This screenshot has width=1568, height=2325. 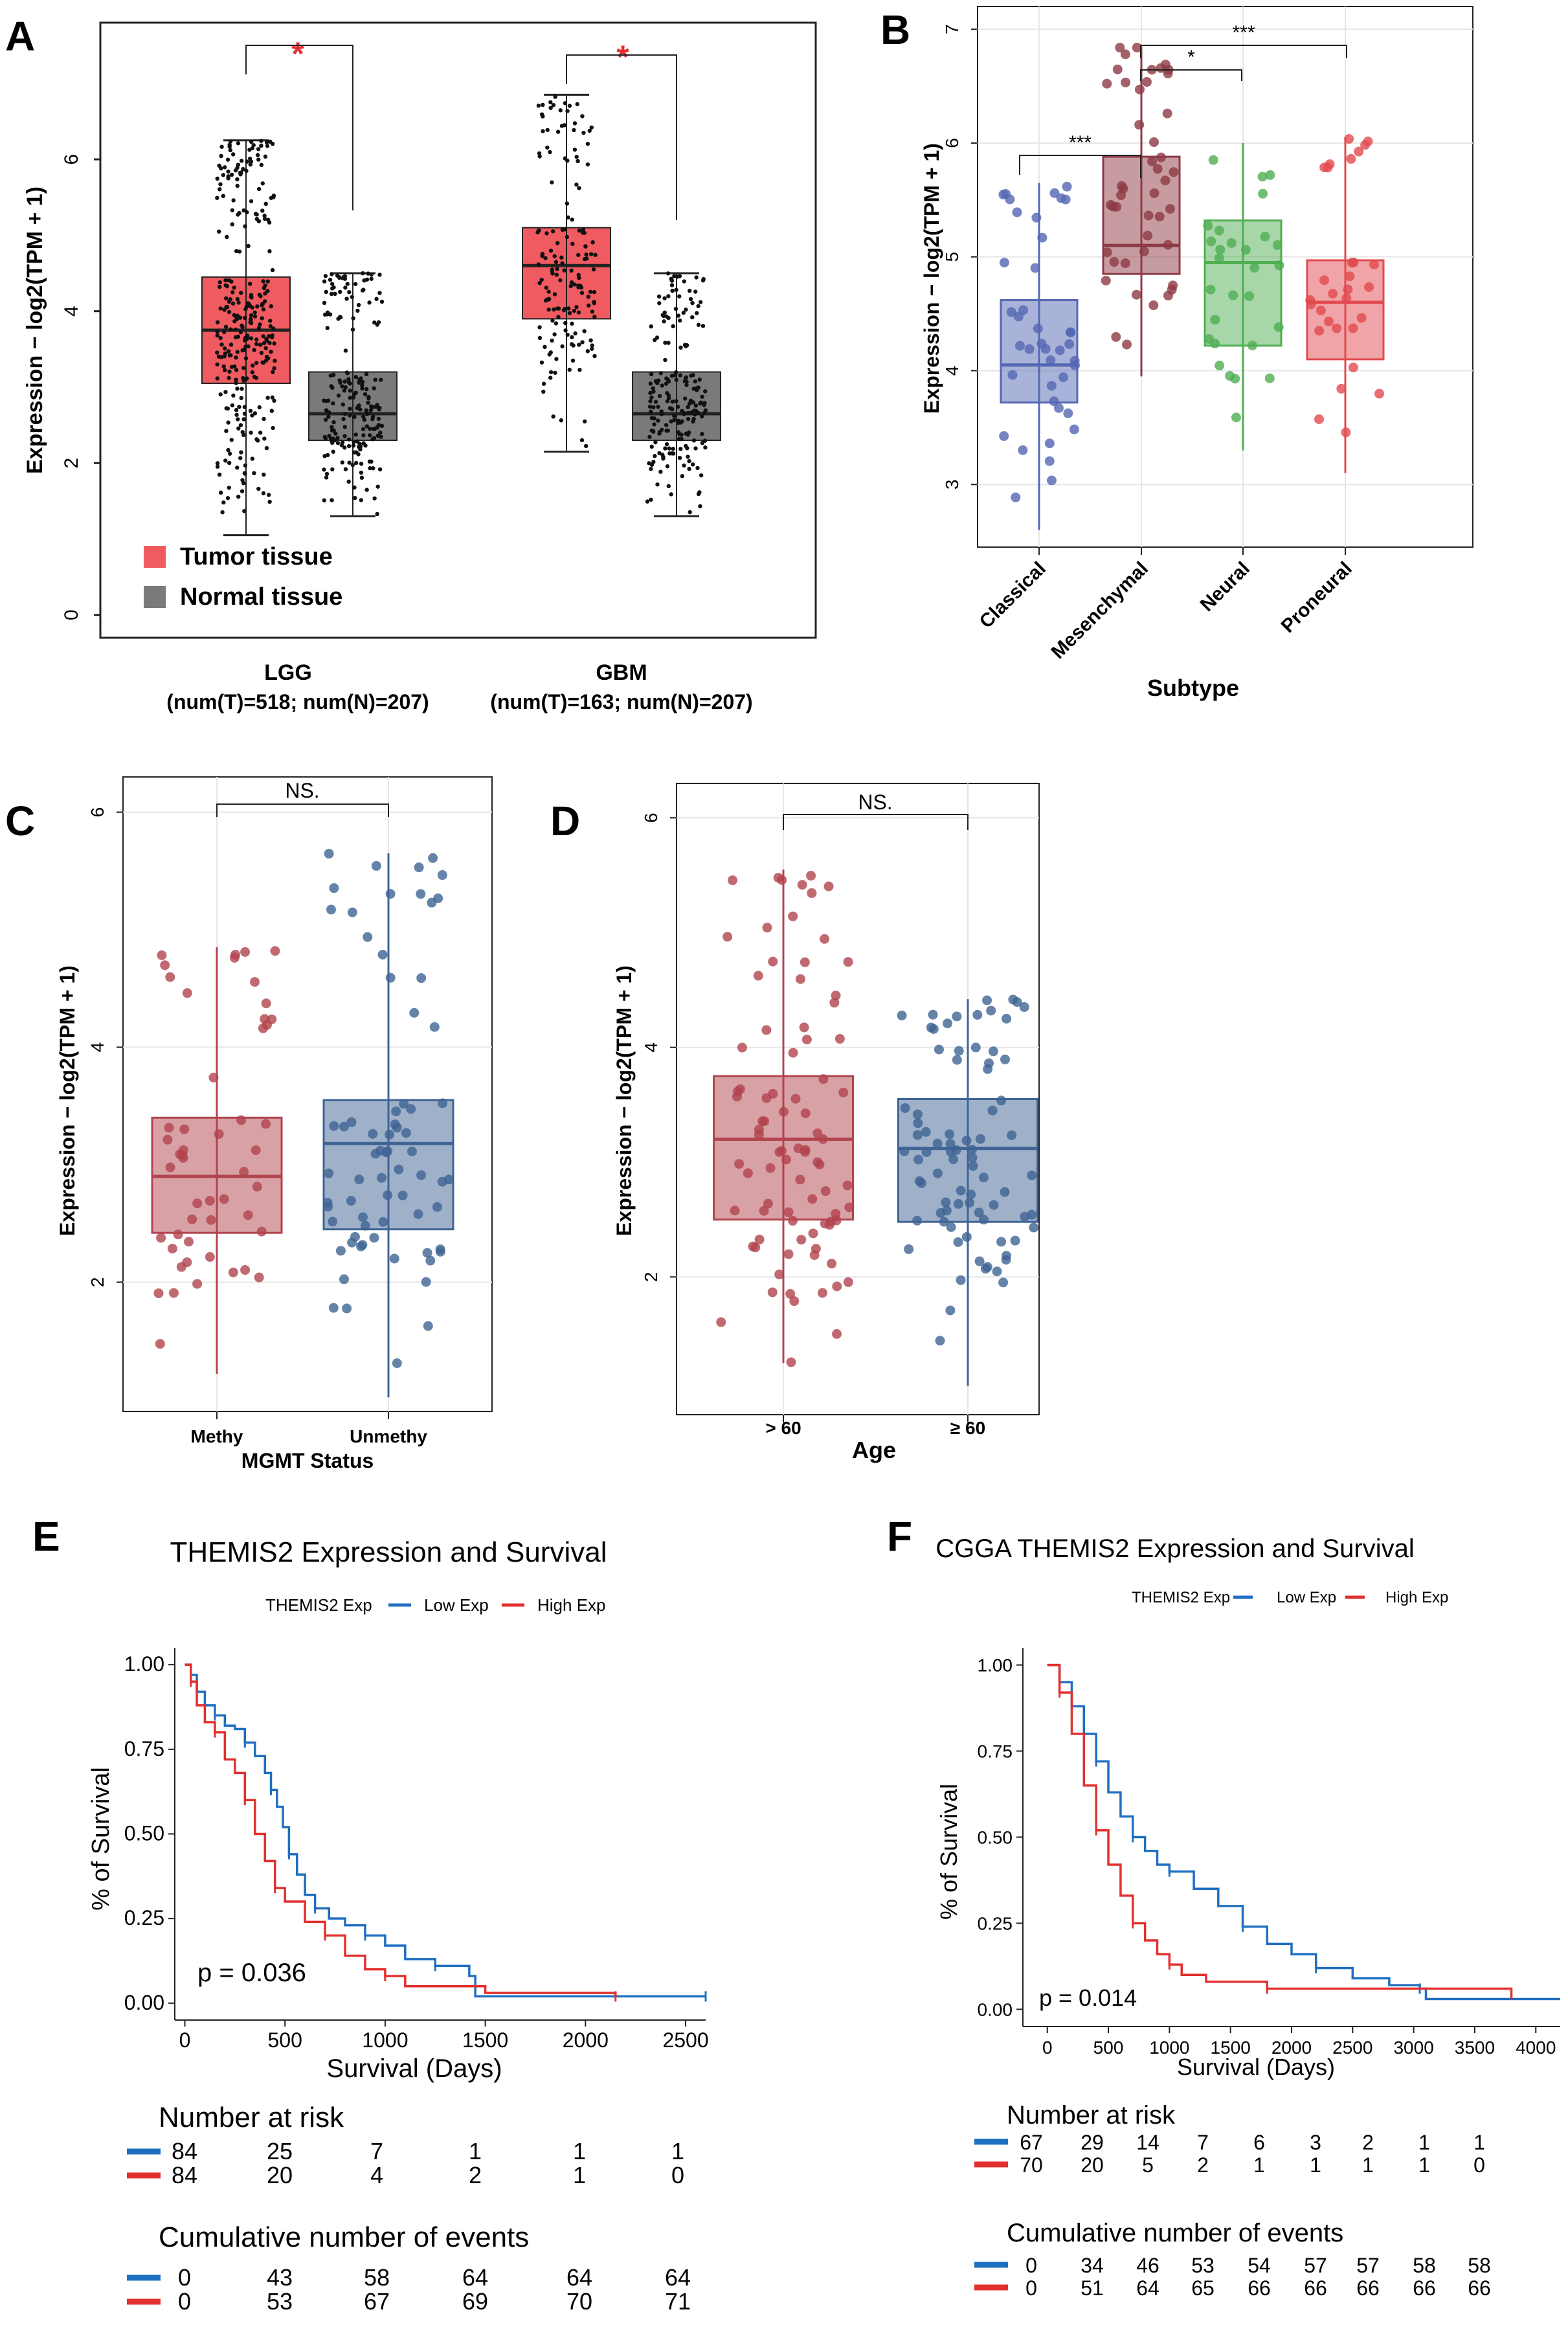 What do you see at coordinates (1315, 2288) in the screenshot?
I see `events-value-high: 66` at bounding box center [1315, 2288].